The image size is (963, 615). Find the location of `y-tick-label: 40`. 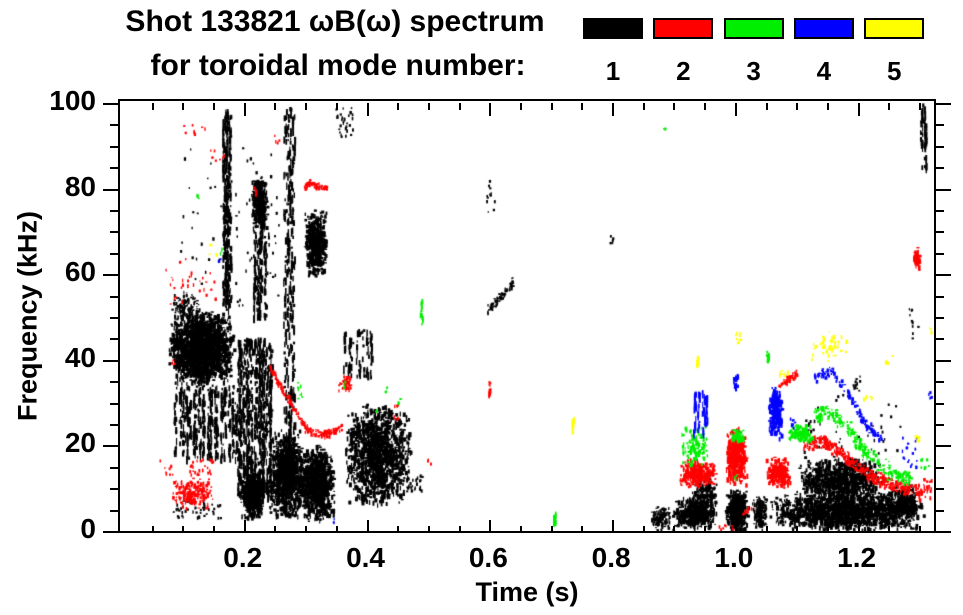

y-tick-label: 40 is located at coordinates (80, 357).